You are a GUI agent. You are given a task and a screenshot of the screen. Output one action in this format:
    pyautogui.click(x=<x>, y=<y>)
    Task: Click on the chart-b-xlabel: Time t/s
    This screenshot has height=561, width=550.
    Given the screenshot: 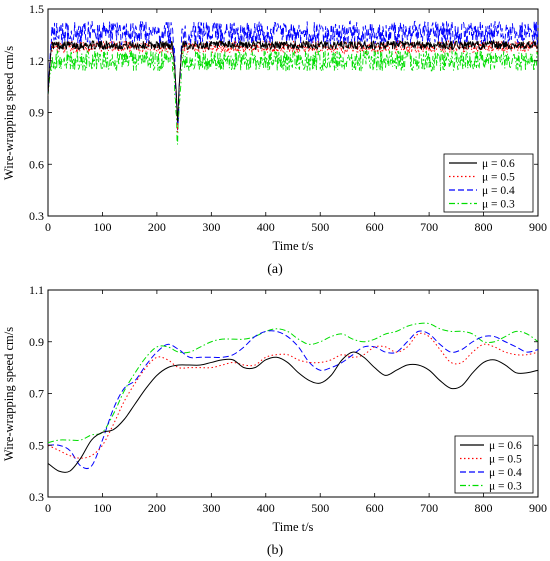 What is the action you would take?
    pyautogui.click(x=293, y=527)
    